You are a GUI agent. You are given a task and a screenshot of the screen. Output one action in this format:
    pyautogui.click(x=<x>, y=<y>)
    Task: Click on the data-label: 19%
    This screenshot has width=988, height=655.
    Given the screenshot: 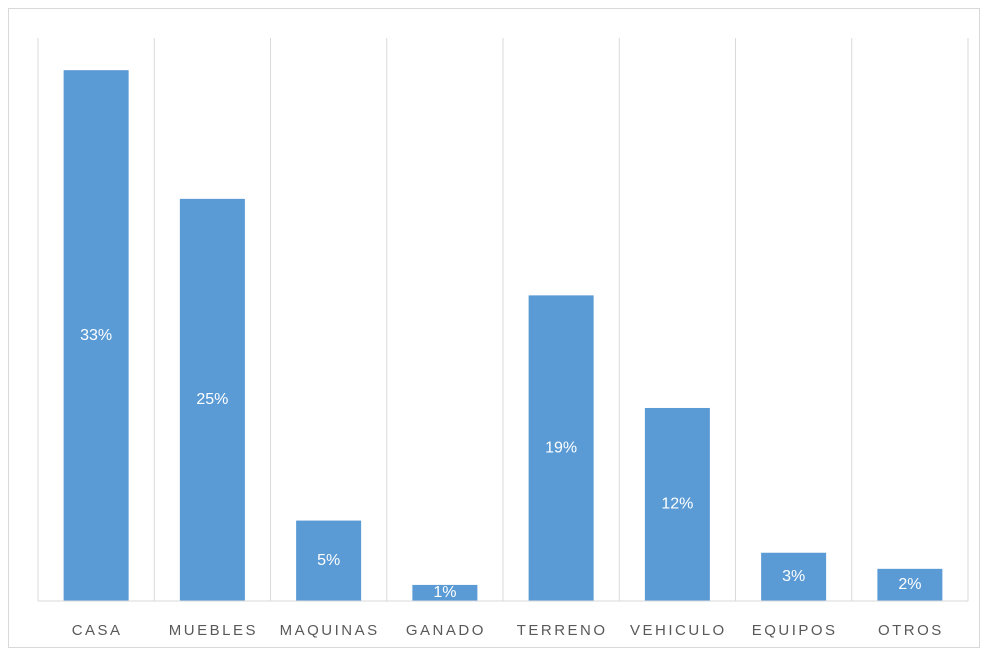 What is the action you would take?
    pyautogui.click(x=561, y=447)
    